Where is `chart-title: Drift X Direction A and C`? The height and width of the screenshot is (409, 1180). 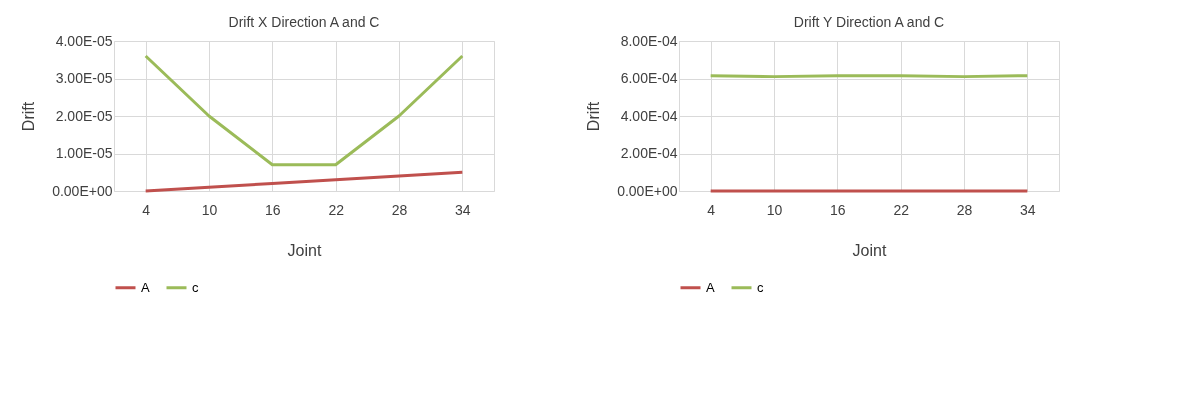
chart-title: Drift X Direction A and C is located at coordinates (304, 22).